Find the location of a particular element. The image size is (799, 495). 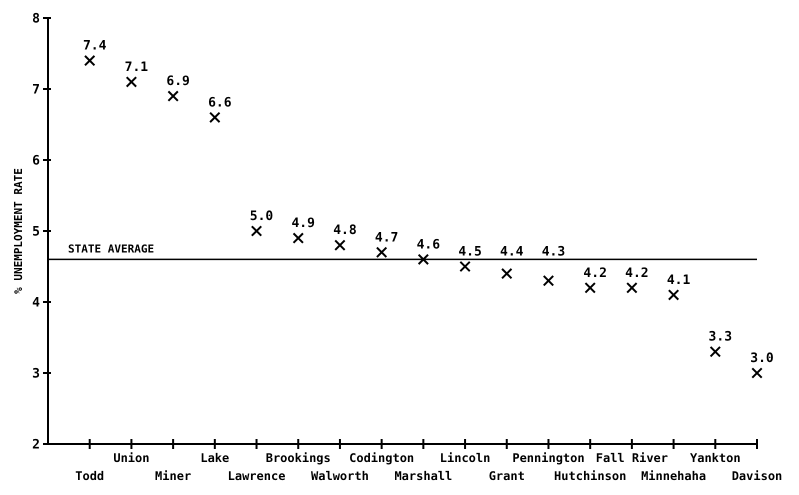

ref-line-label: STATE AVERAGE is located at coordinates (111, 249).